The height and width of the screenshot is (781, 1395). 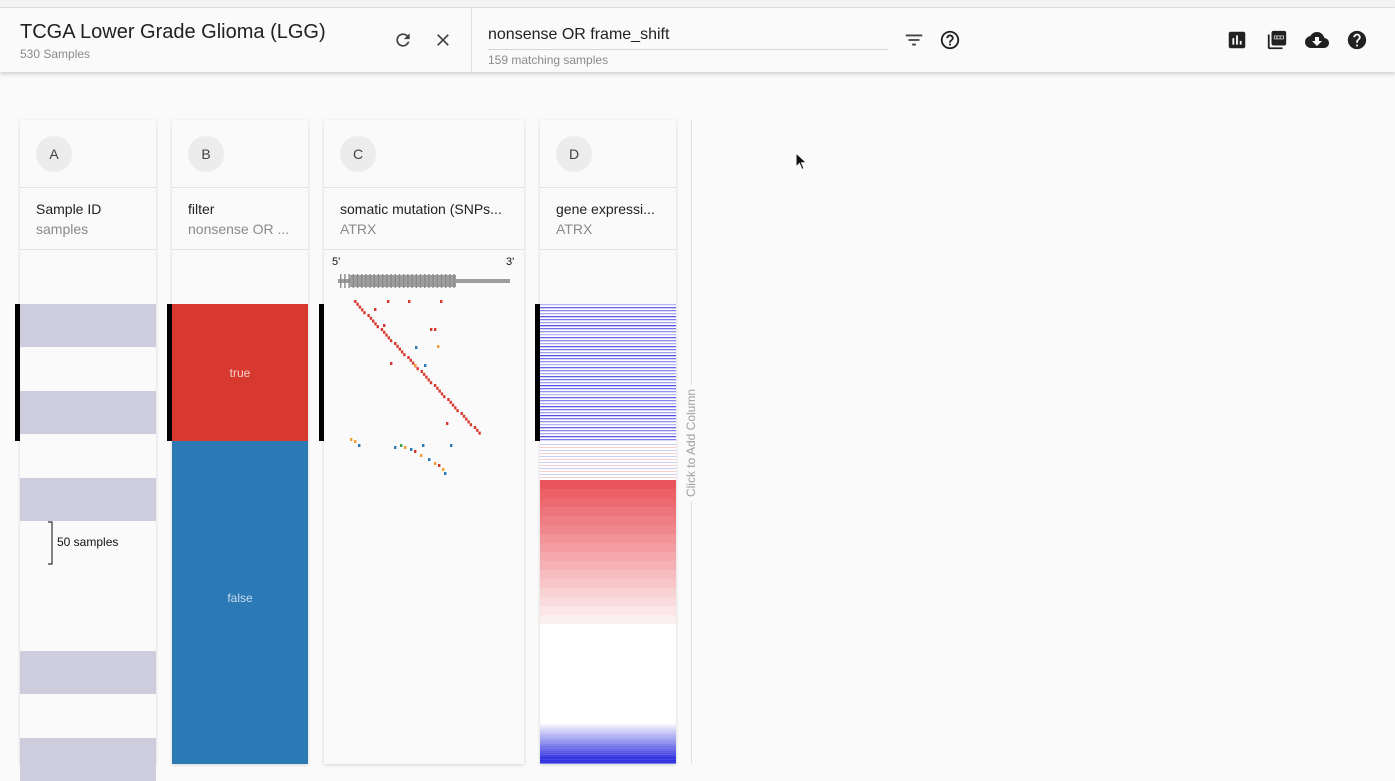 What do you see at coordinates (1277, 40) in the screenshot?
I see `export-pdf-button` at bounding box center [1277, 40].